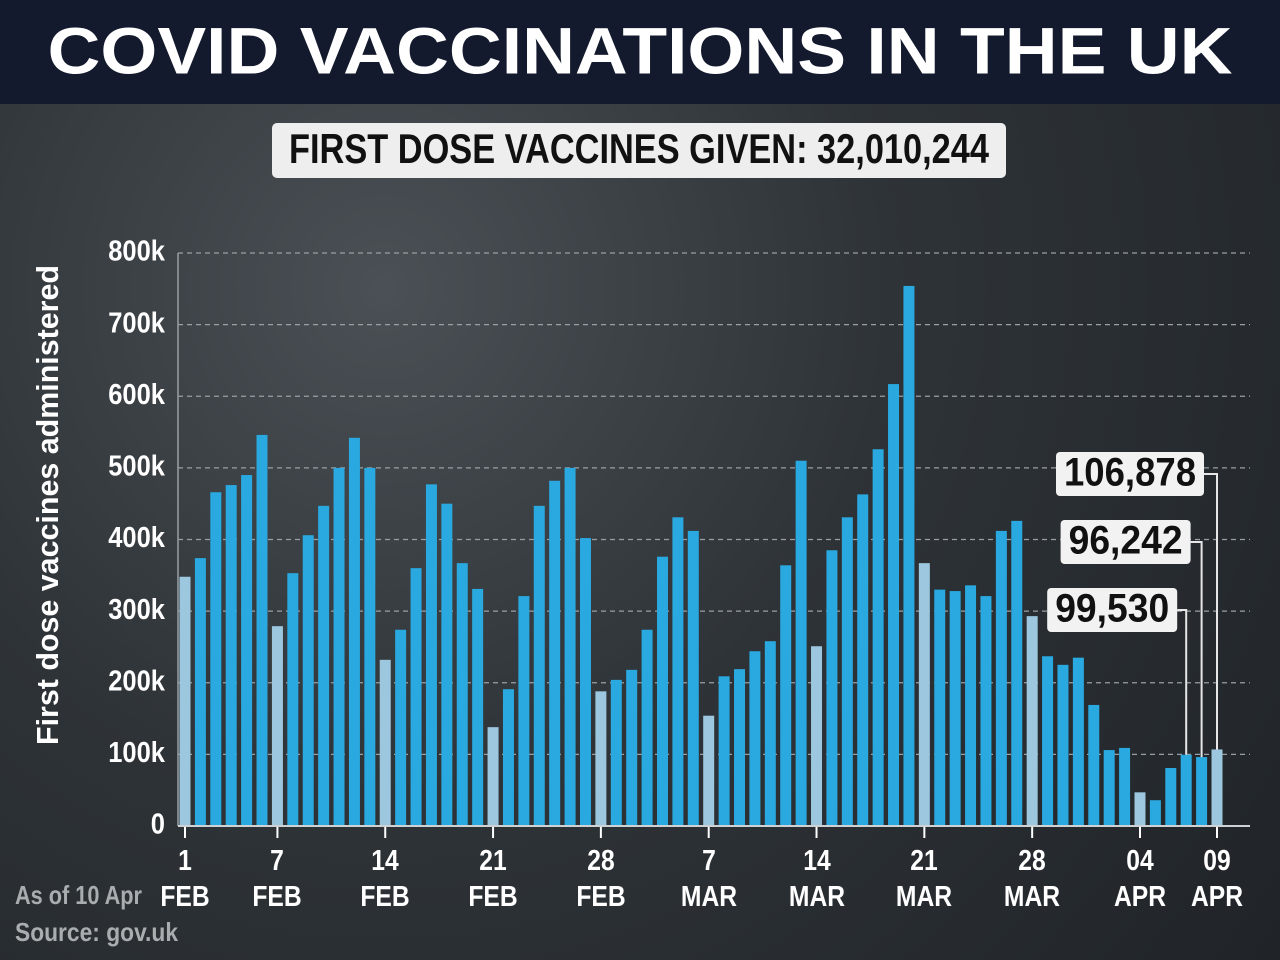 The width and height of the screenshot is (1280, 960). Describe the element at coordinates (1217, 879) in the screenshot. I see `x-tick-label: 09 APR` at that location.